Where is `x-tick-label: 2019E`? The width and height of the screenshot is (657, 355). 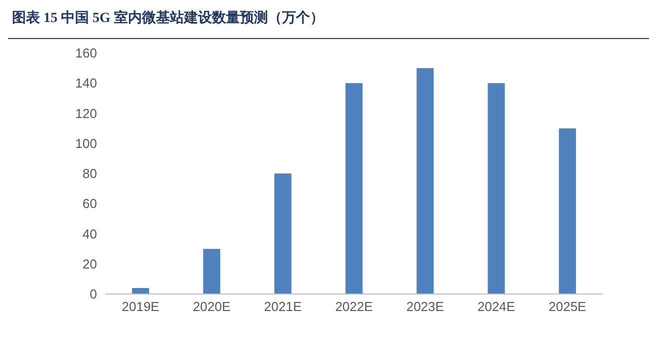 x-tick-label: 2019E is located at coordinates (141, 306).